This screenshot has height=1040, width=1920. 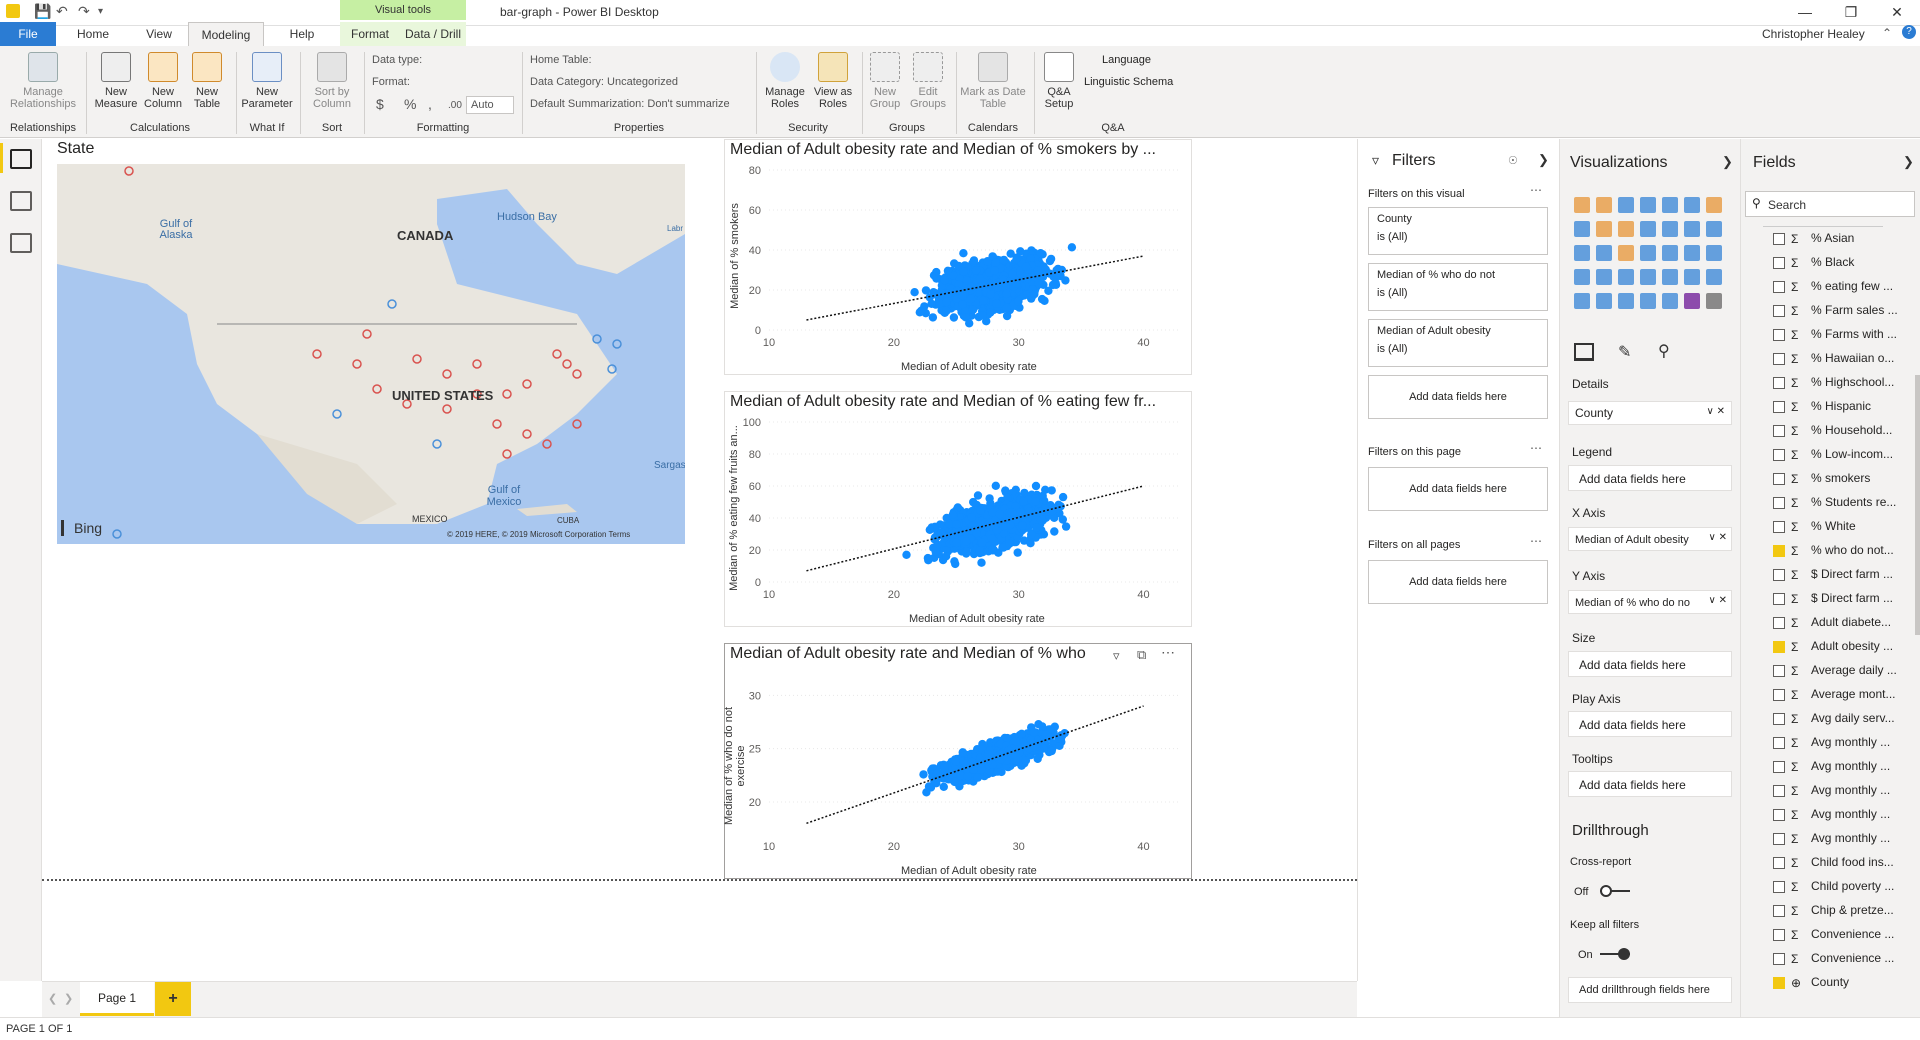 I want to click on data-type-dropdown: Data type:, so click(x=397, y=60).